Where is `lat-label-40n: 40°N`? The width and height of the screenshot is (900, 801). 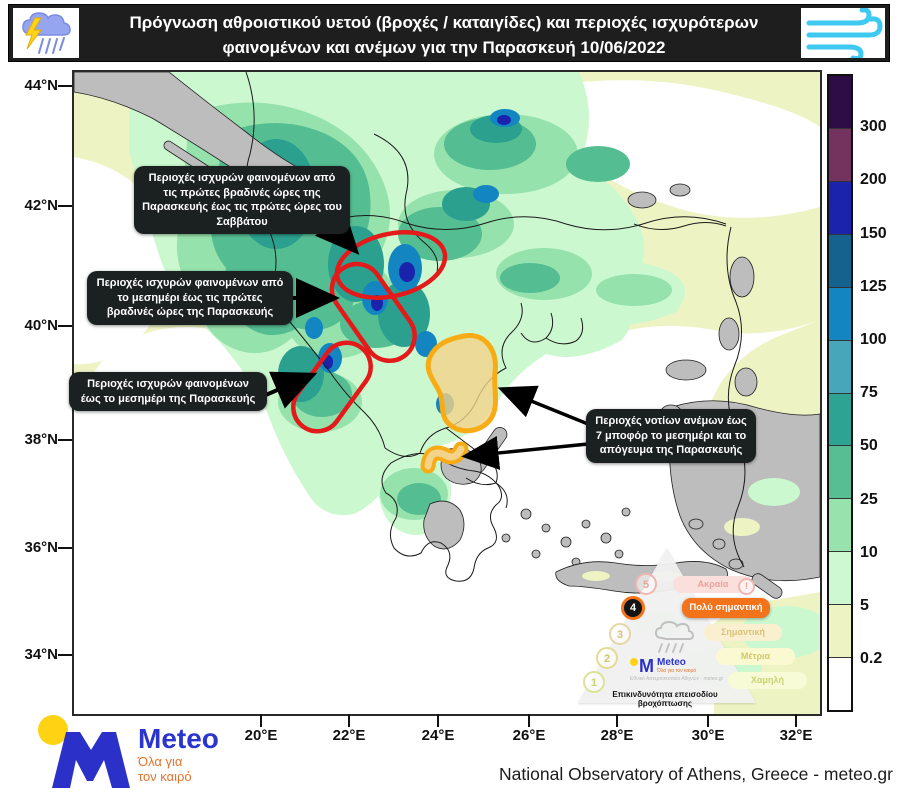
lat-label-40n: 40°N is located at coordinates (41, 325).